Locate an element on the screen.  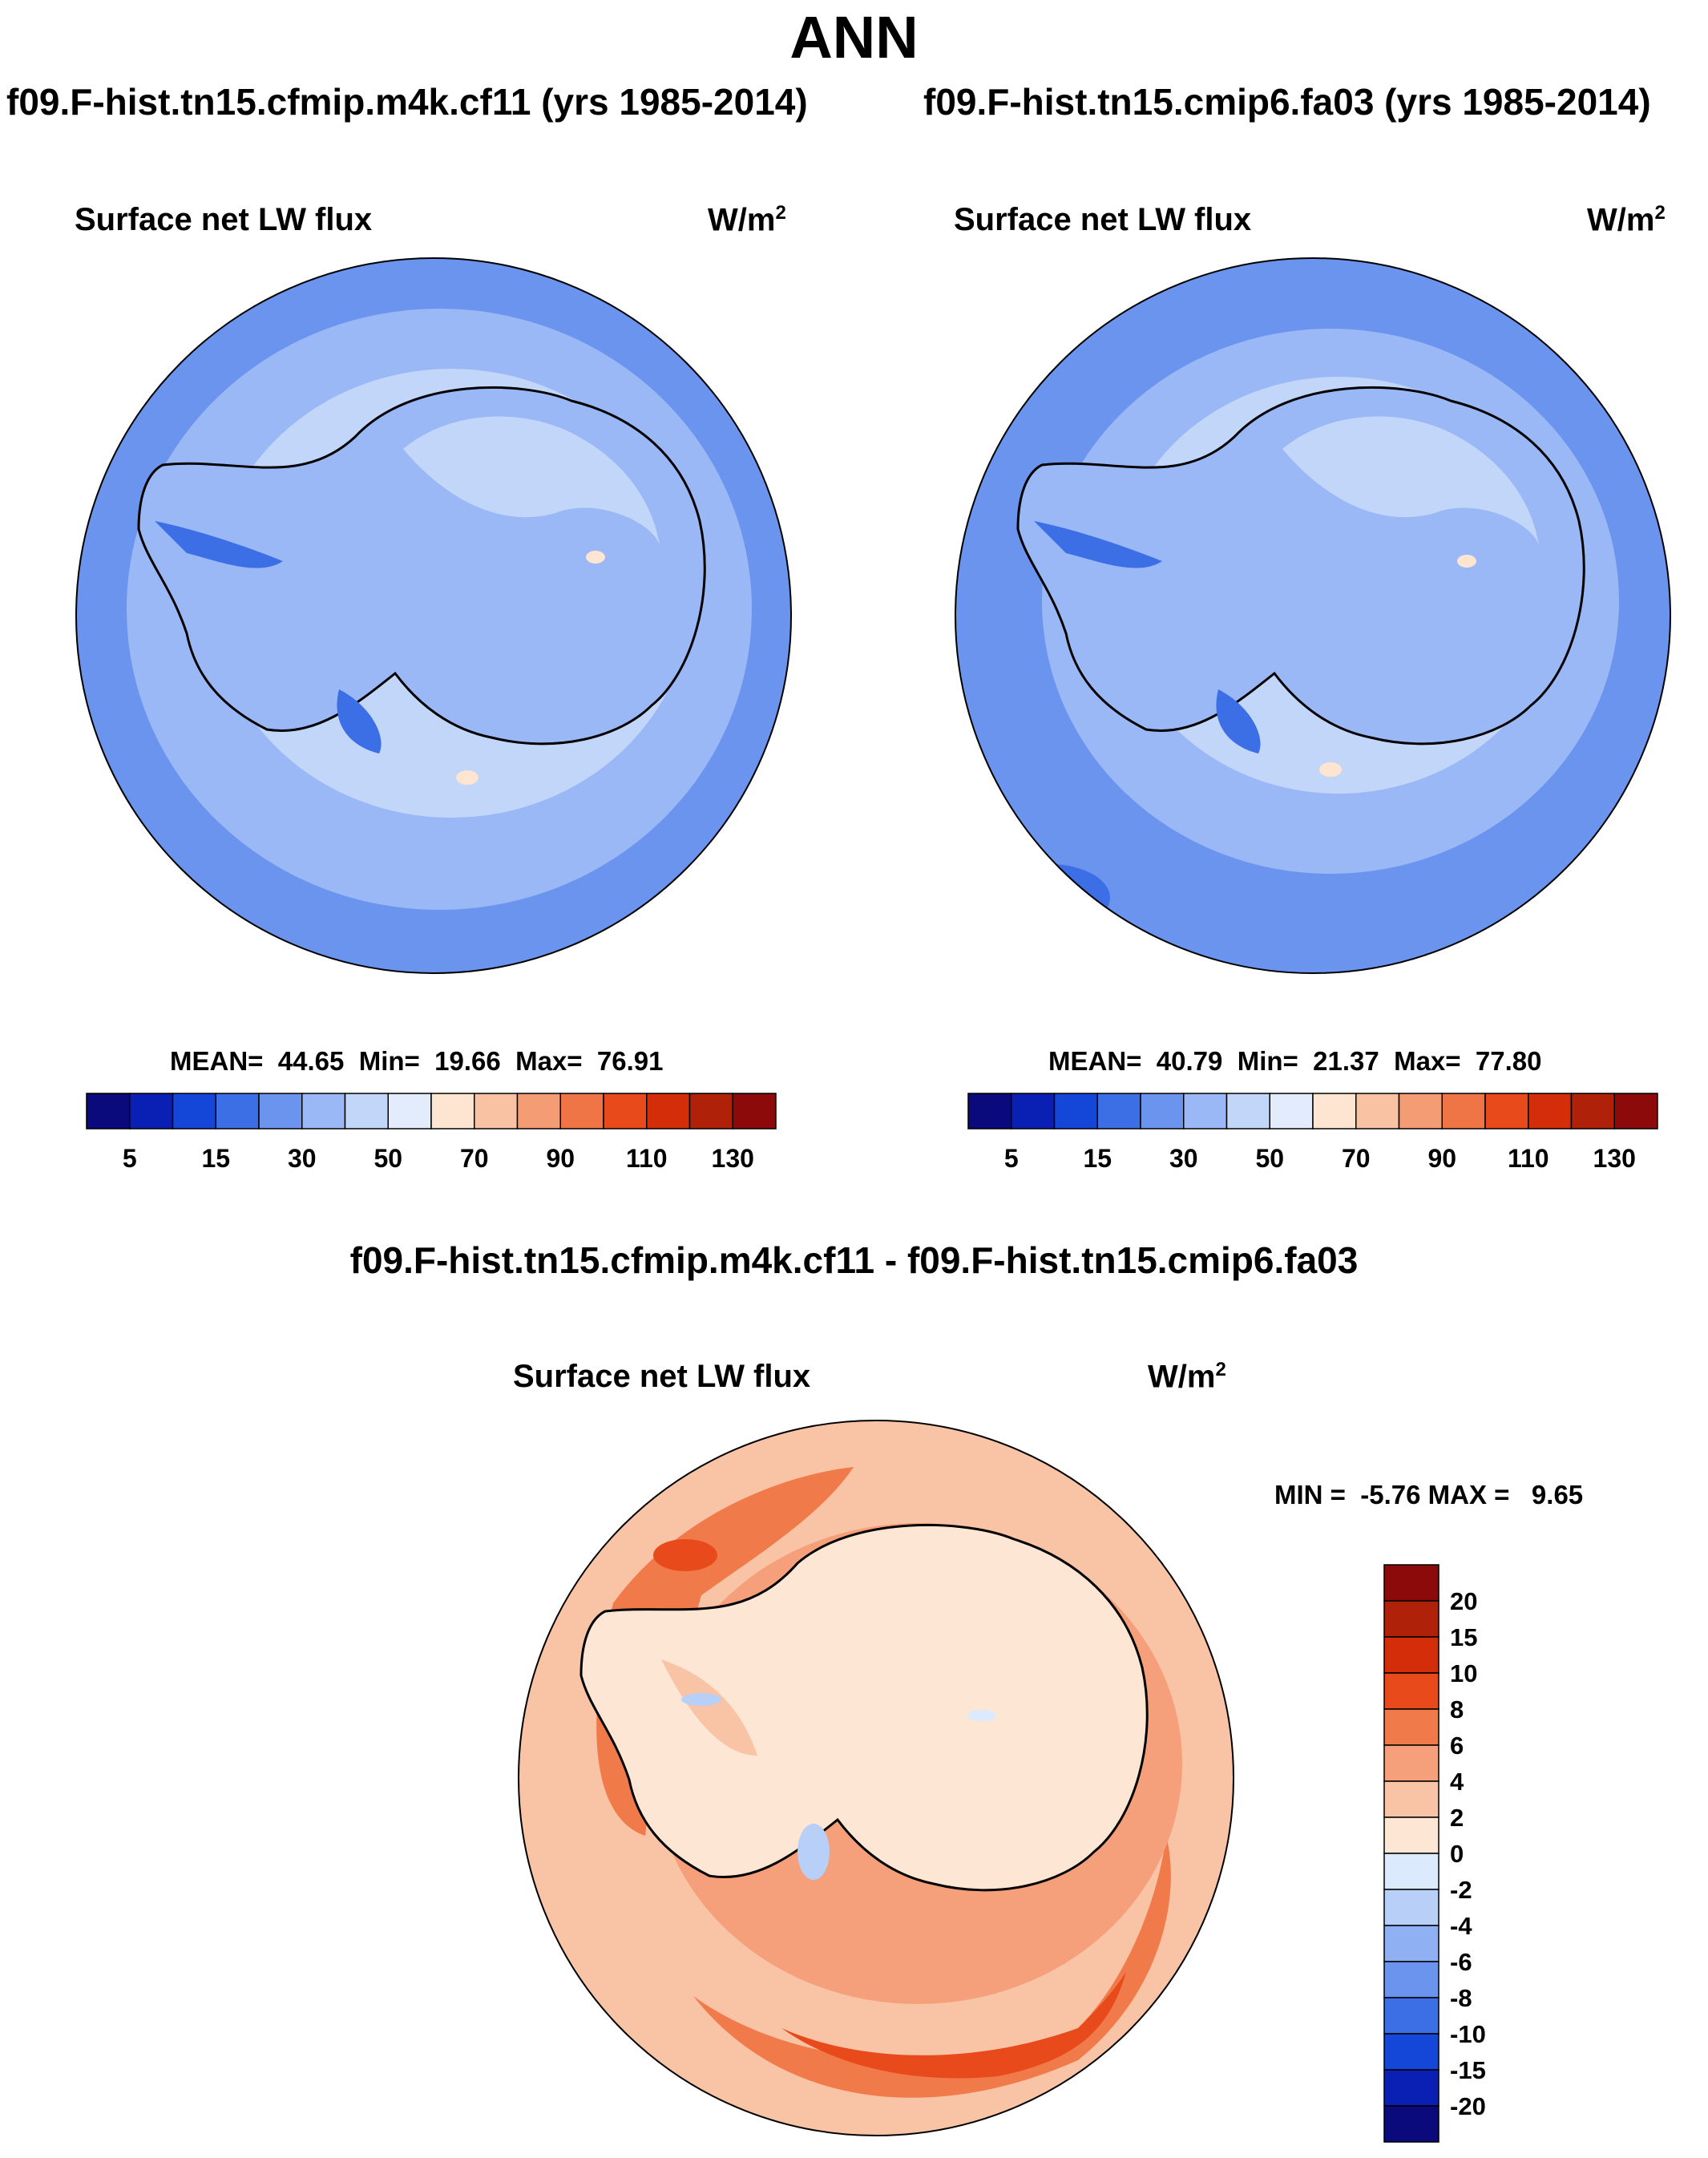
panel1-variable-label: Surface net LW flux is located at coordinates (224, 219).